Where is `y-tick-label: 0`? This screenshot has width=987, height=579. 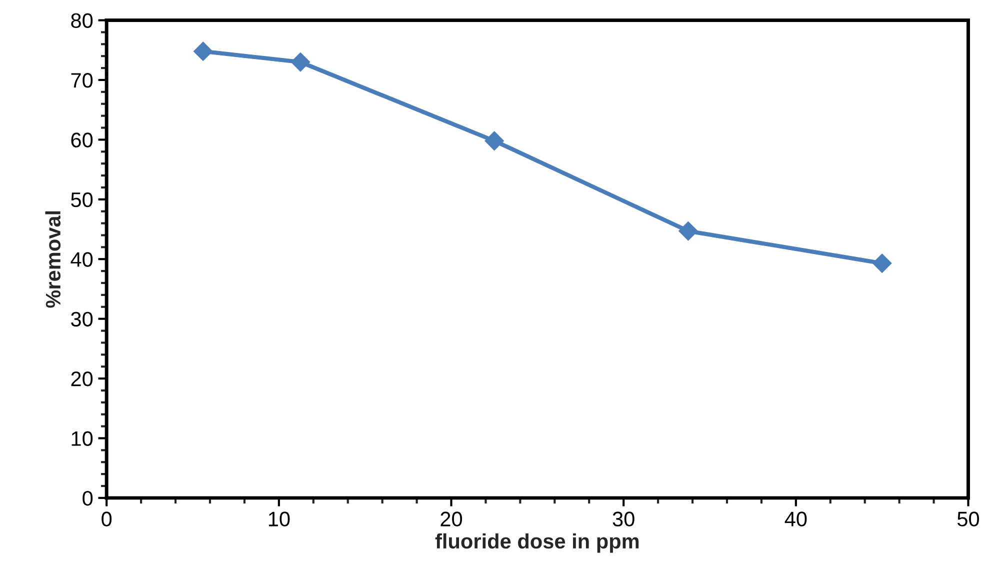
y-tick-label: 0 is located at coordinates (87, 498).